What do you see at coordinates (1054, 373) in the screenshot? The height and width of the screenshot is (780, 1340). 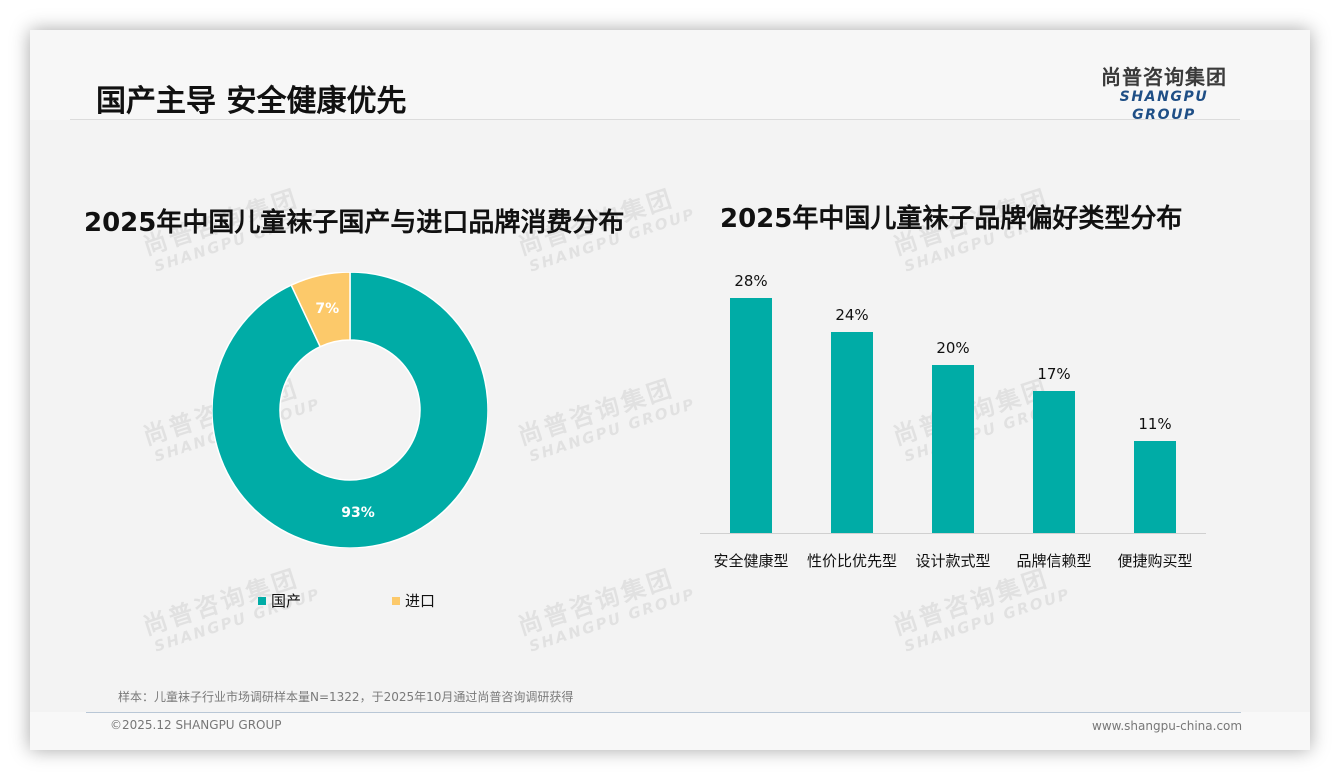 I see `bar-value-label: 17%` at bounding box center [1054, 373].